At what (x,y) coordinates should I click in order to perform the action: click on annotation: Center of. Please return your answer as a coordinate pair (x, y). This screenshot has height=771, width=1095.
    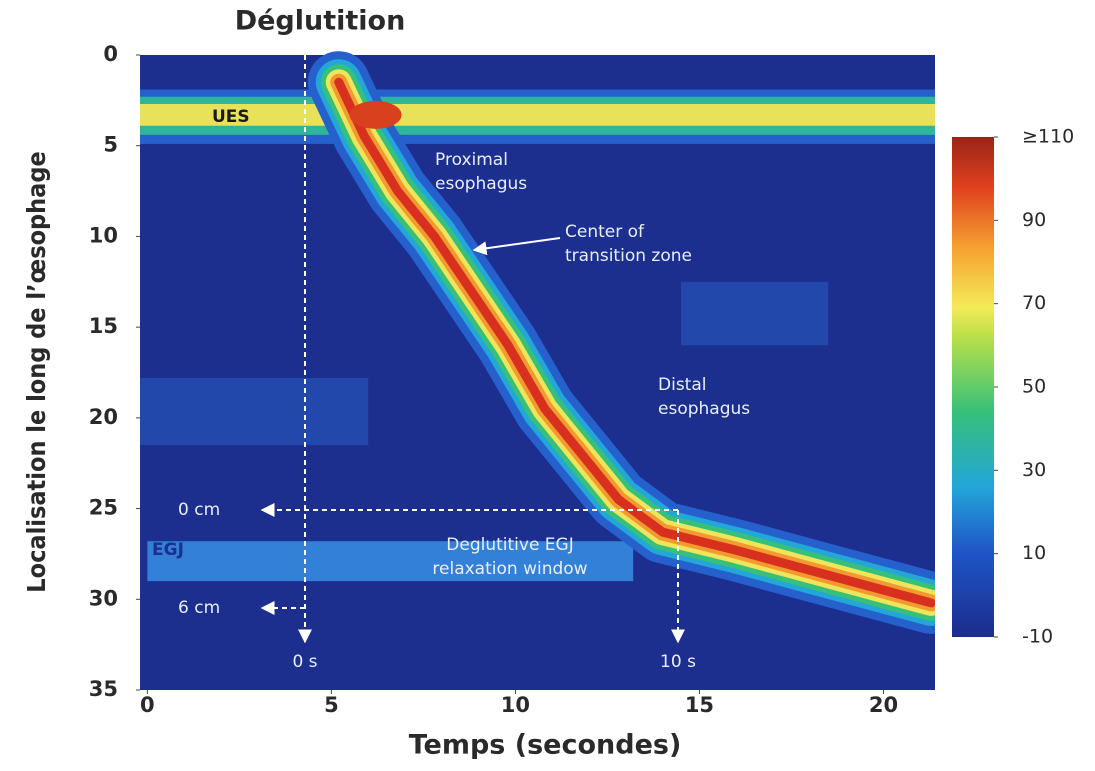
    Looking at the image, I should click on (605, 232).